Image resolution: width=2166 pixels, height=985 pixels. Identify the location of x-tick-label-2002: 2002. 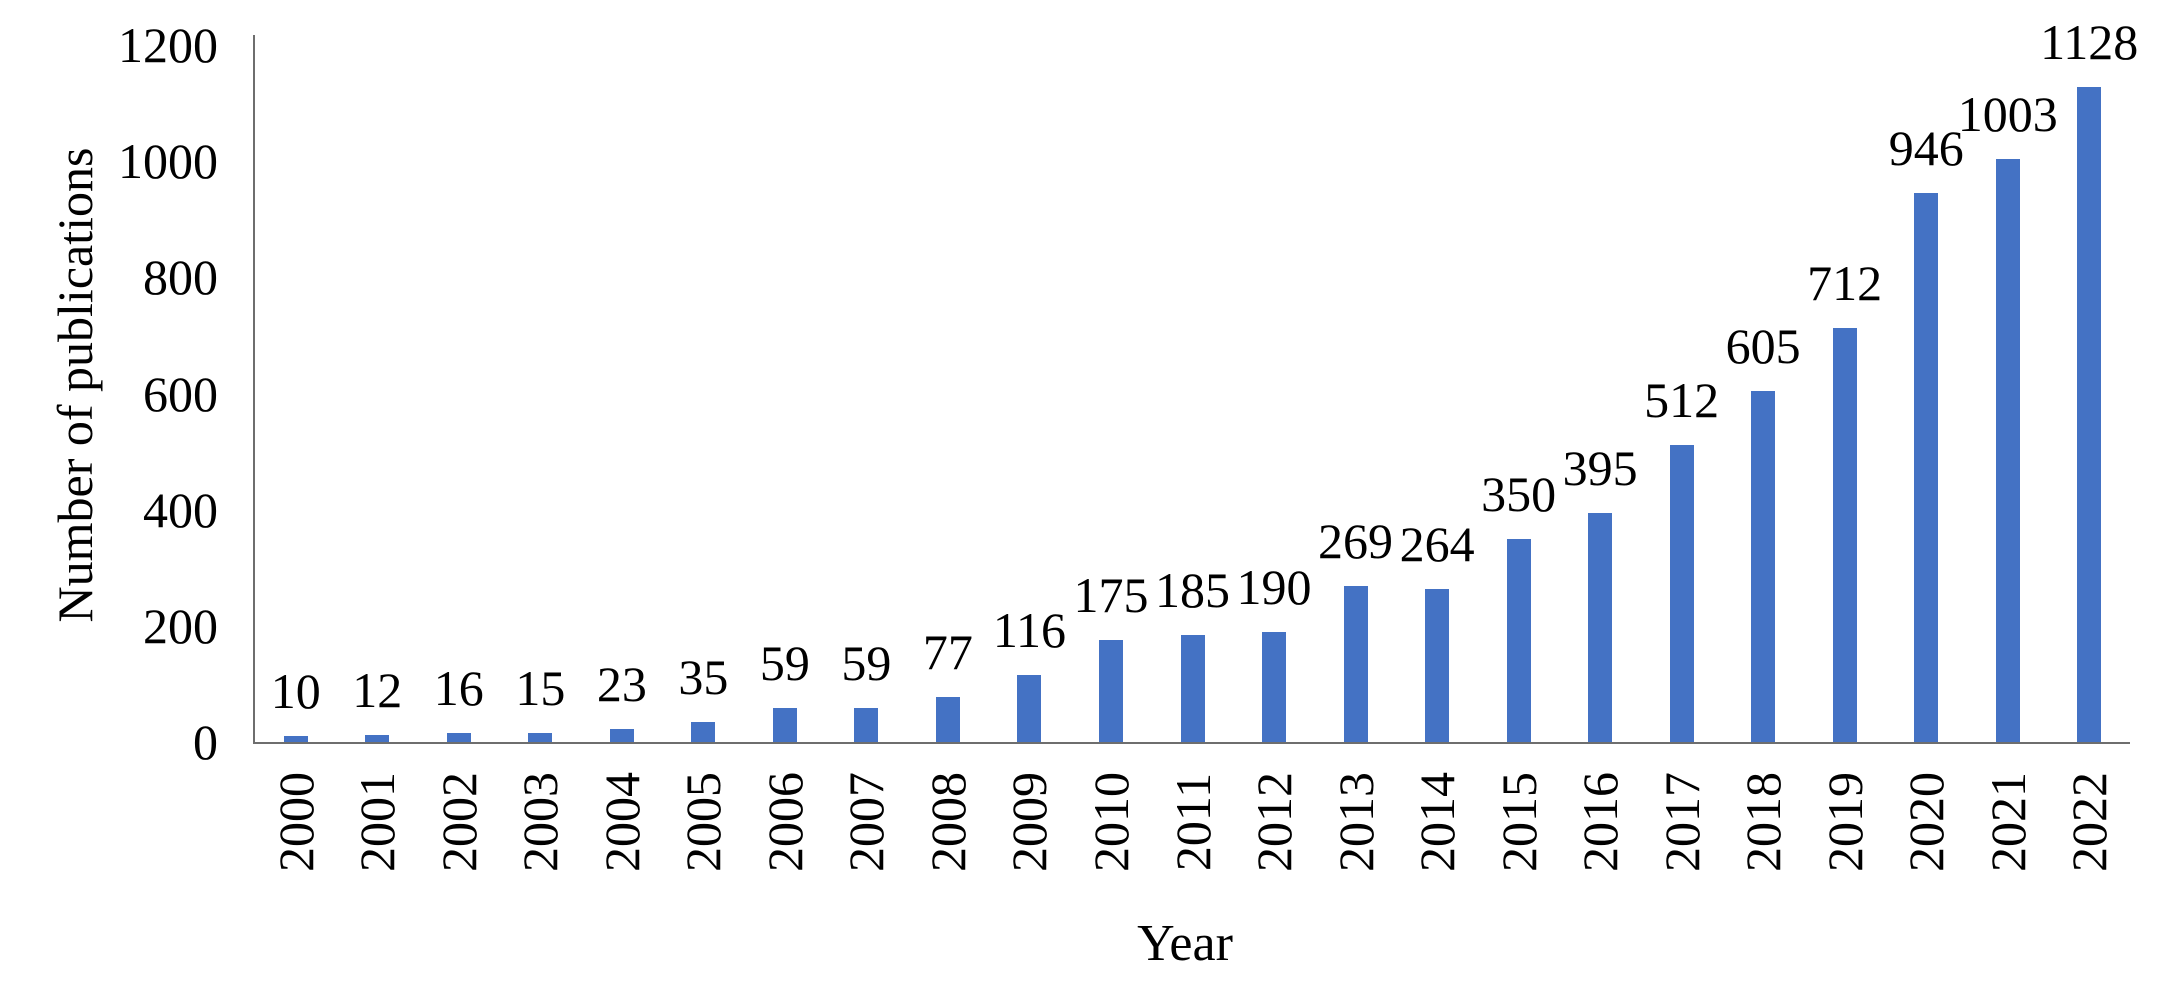
(458, 822).